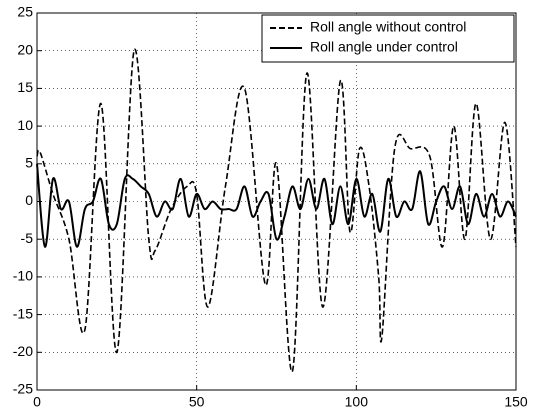  Describe the element at coordinates (388, 27) in the screenshot. I see `legend-label: Roll angle without control` at that location.